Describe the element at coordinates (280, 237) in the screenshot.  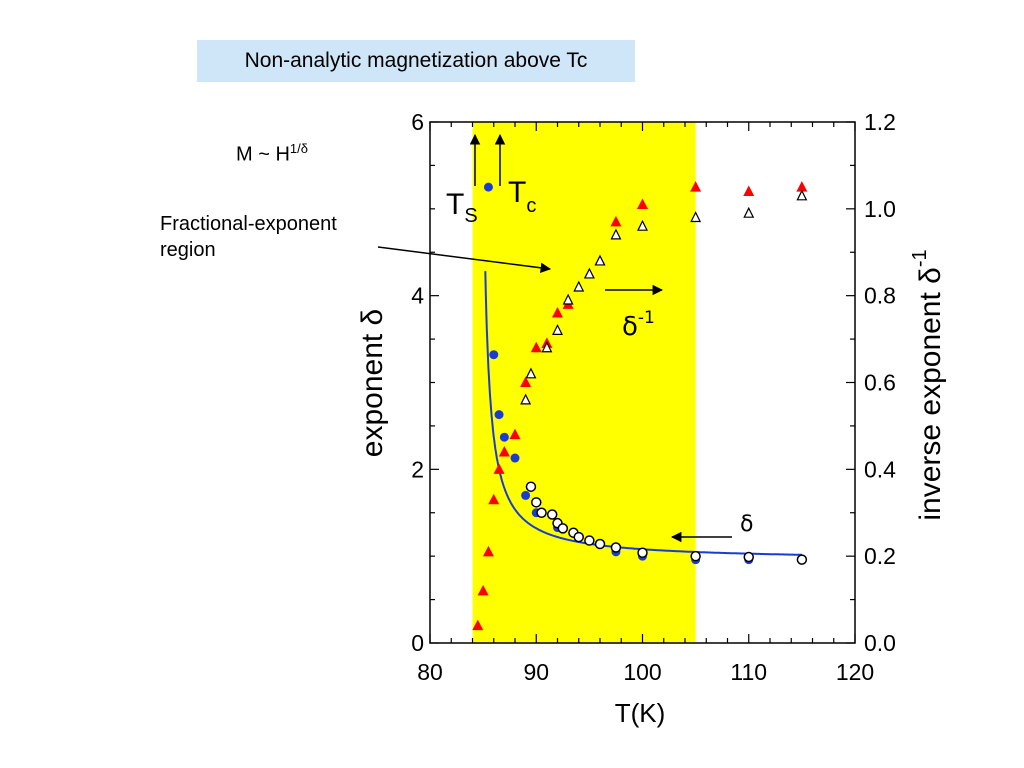
I see `region-note: Fractional-exponent region` at that location.